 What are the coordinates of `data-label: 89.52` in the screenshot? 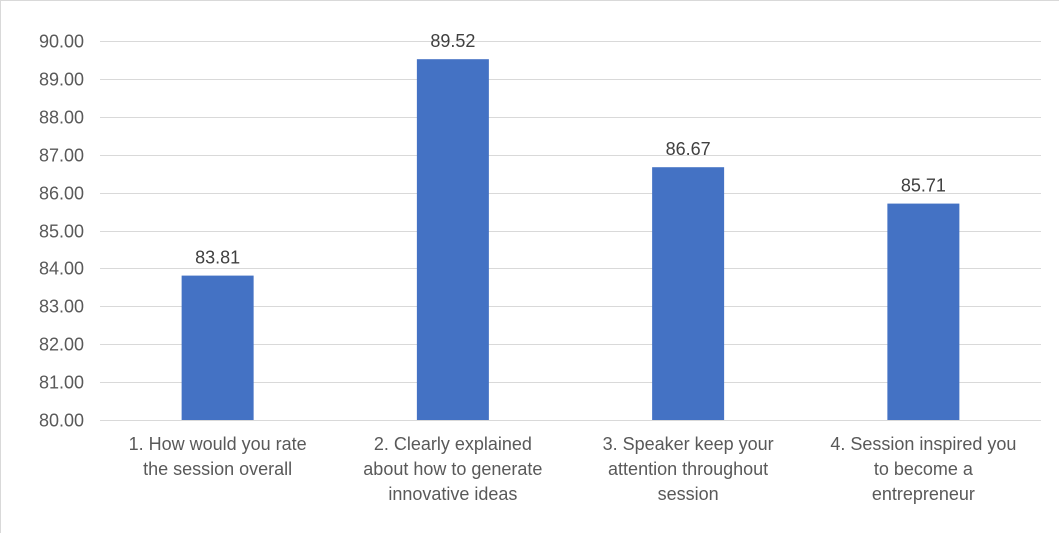 It's located at (452, 41).